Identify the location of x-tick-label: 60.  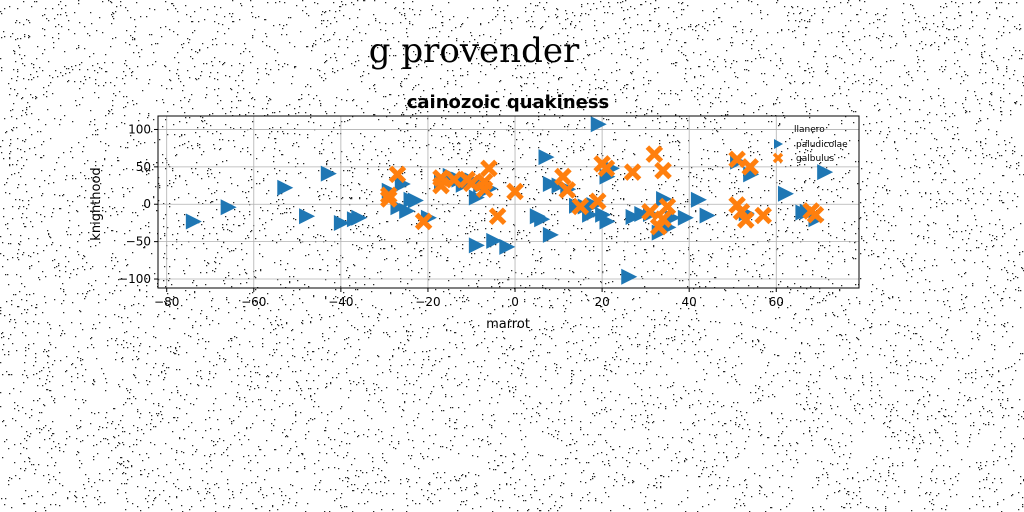
(776, 302).